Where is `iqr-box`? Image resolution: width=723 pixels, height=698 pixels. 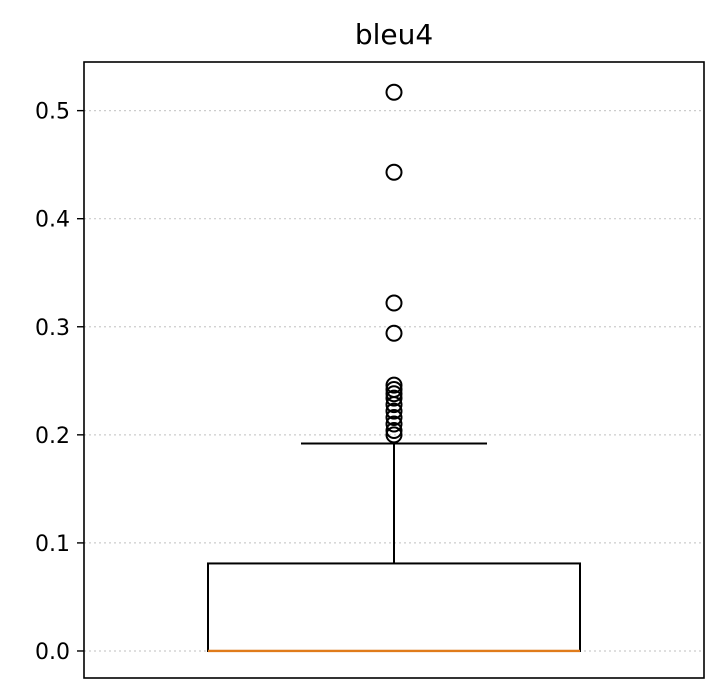
iqr-box is located at coordinates (394, 607).